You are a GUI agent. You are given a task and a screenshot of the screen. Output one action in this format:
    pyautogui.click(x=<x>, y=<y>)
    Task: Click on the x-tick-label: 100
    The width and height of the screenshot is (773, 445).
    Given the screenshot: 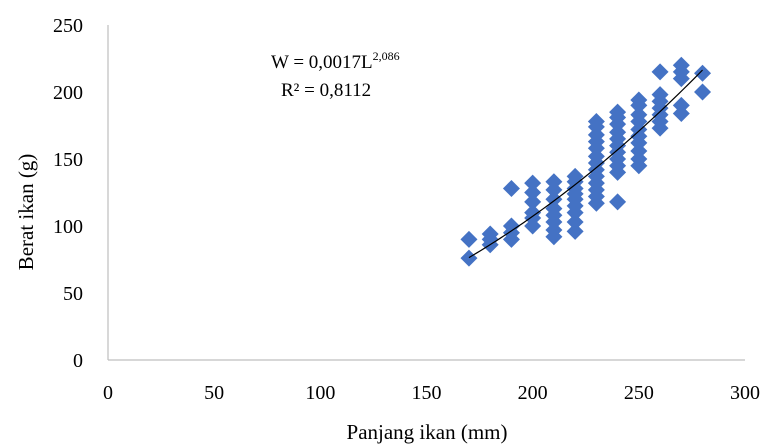 What is the action you would take?
    pyautogui.click(x=320, y=393)
    